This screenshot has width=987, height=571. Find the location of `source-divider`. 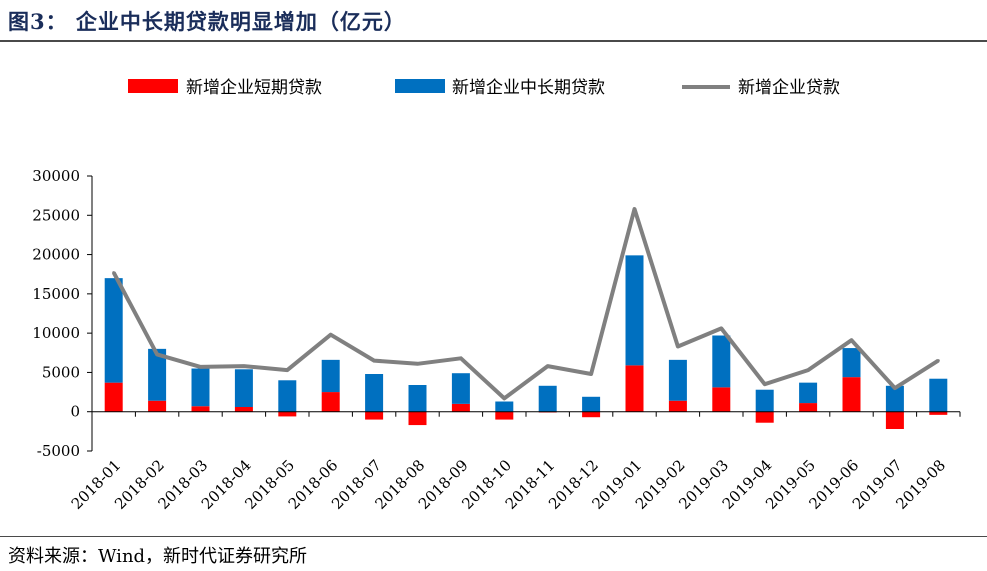

source-divider is located at coordinates (493, 536).